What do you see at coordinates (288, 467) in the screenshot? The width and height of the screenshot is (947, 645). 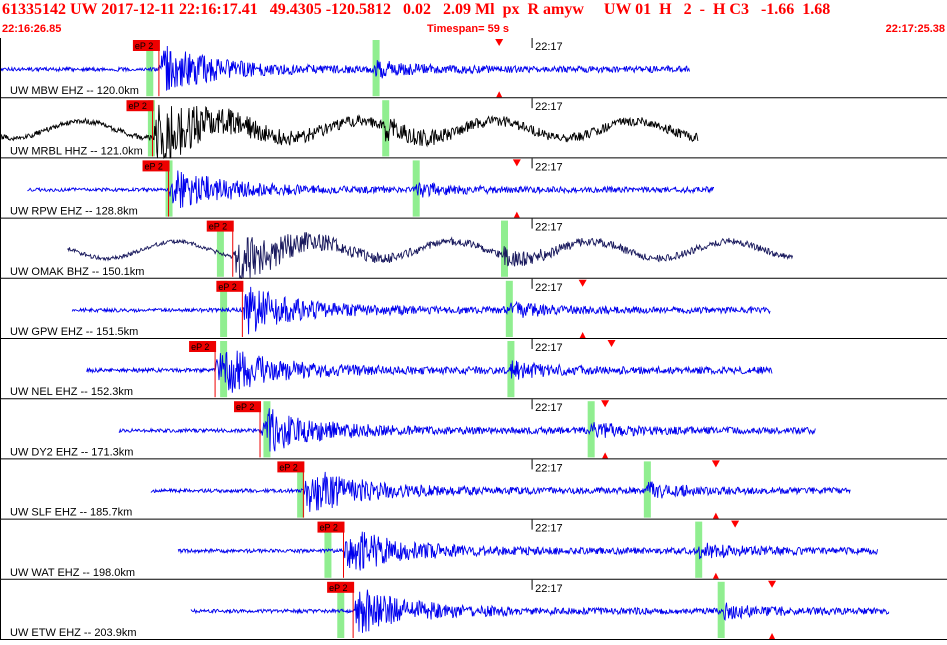 I see `pick-label-7: eP 2` at bounding box center [288, 467].